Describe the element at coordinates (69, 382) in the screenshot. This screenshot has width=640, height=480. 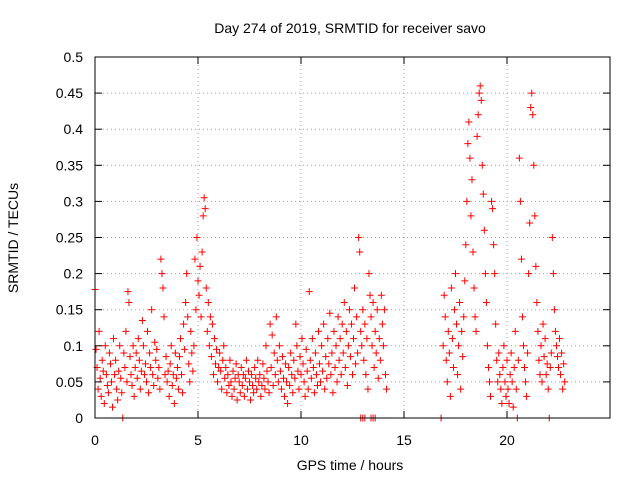
I see `y-tick-label: 0.05` at that location.